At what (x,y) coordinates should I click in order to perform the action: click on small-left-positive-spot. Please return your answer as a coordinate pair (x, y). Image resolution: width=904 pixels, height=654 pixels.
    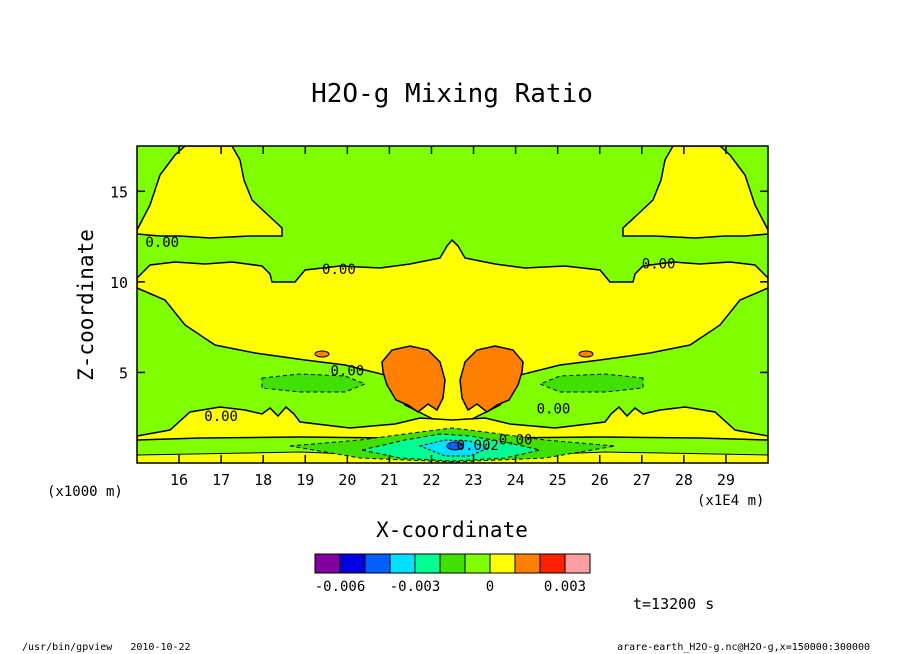
    Looking at the image, I should click on (322, 354).